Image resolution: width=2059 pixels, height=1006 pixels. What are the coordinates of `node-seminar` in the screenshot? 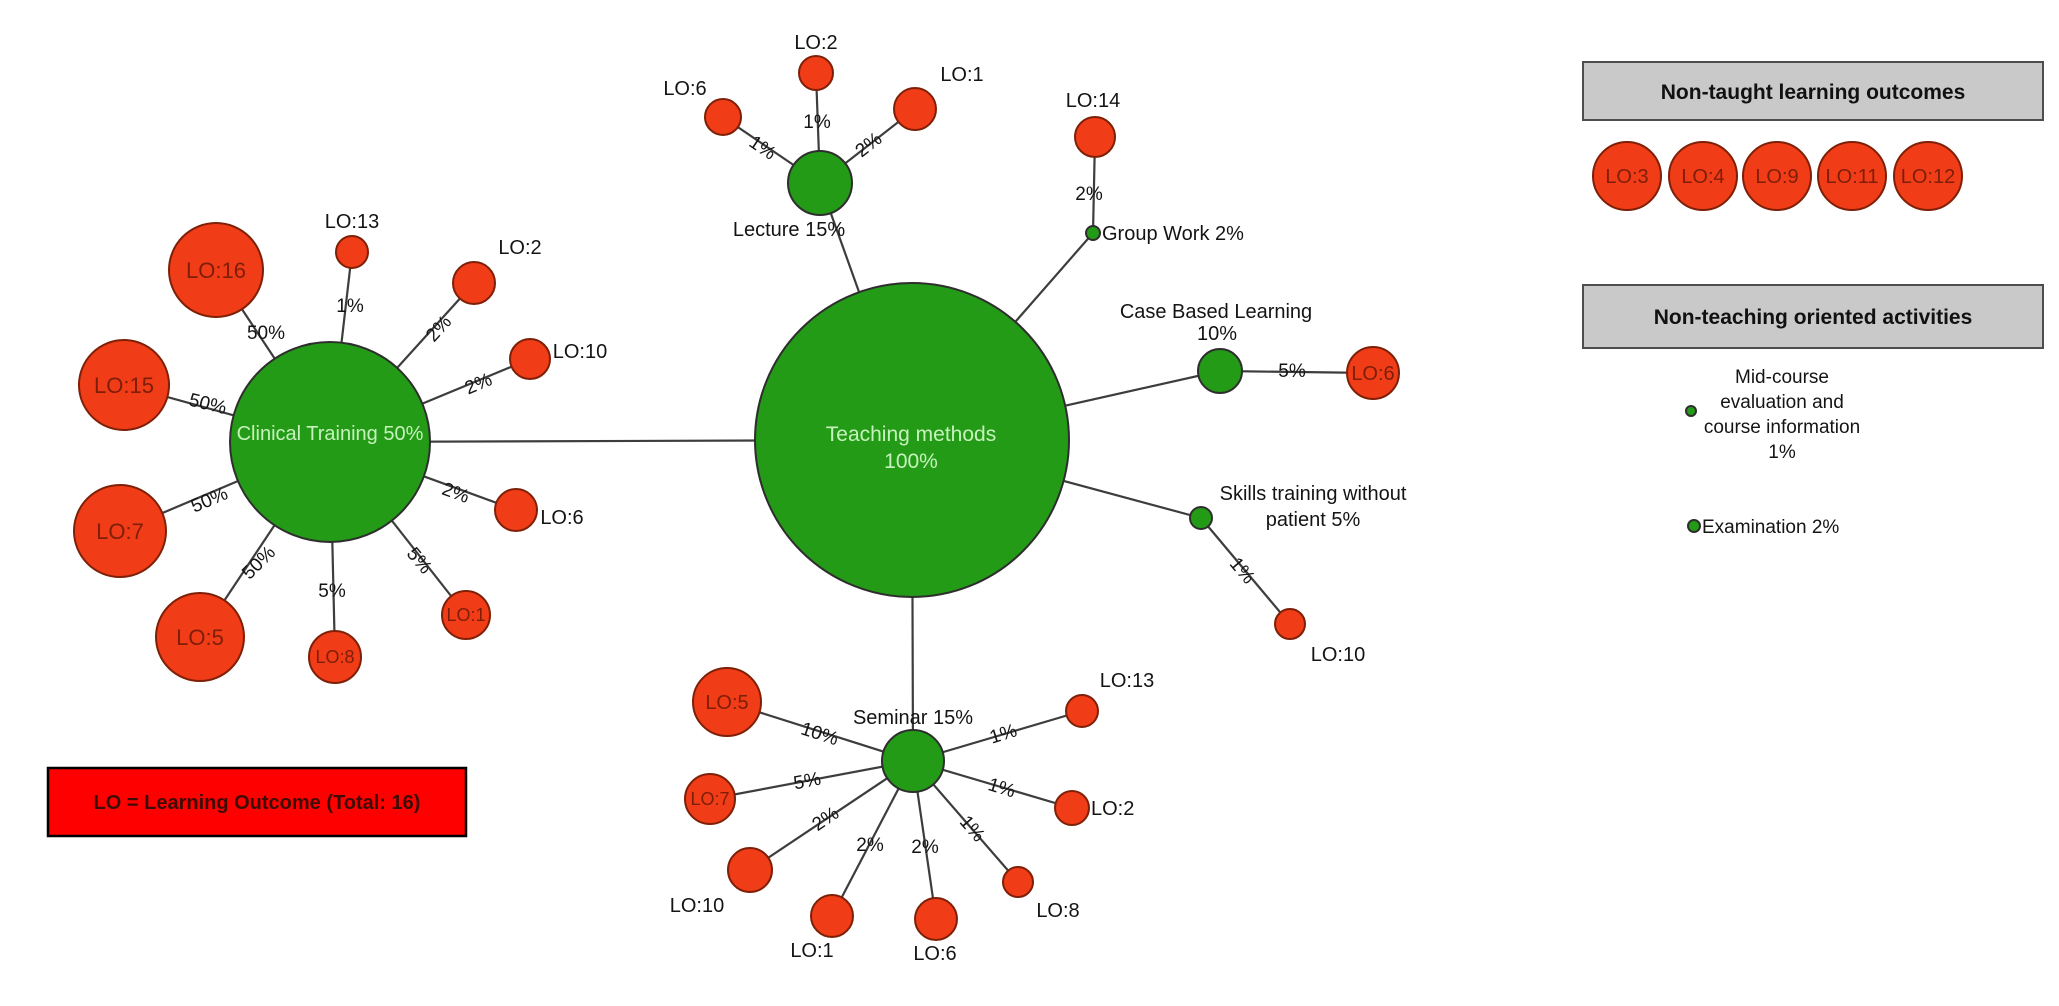 It's located at (913, 761).